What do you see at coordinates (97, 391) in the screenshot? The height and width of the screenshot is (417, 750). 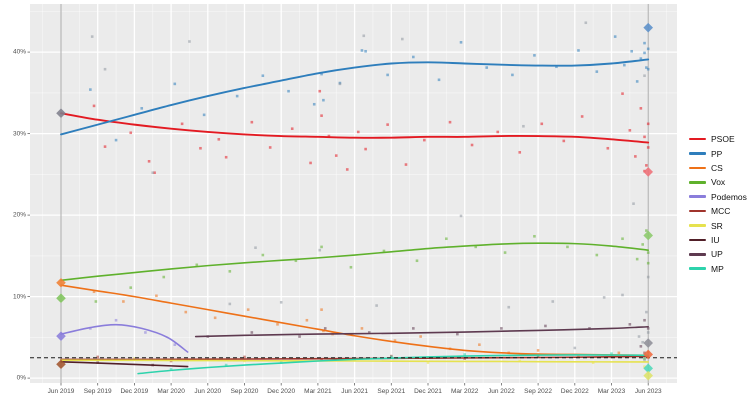 I see `x-tick-label: Sep 2019` at bounding box center [97, 391].